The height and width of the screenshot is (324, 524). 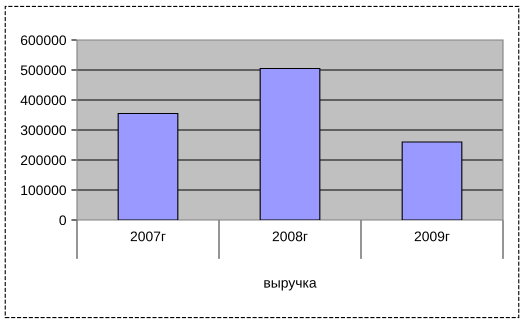 What do you see at coordinates (43, 190) in the screenshot?
I see `y-tick-label: 100000` at bounding box center [43, 190].